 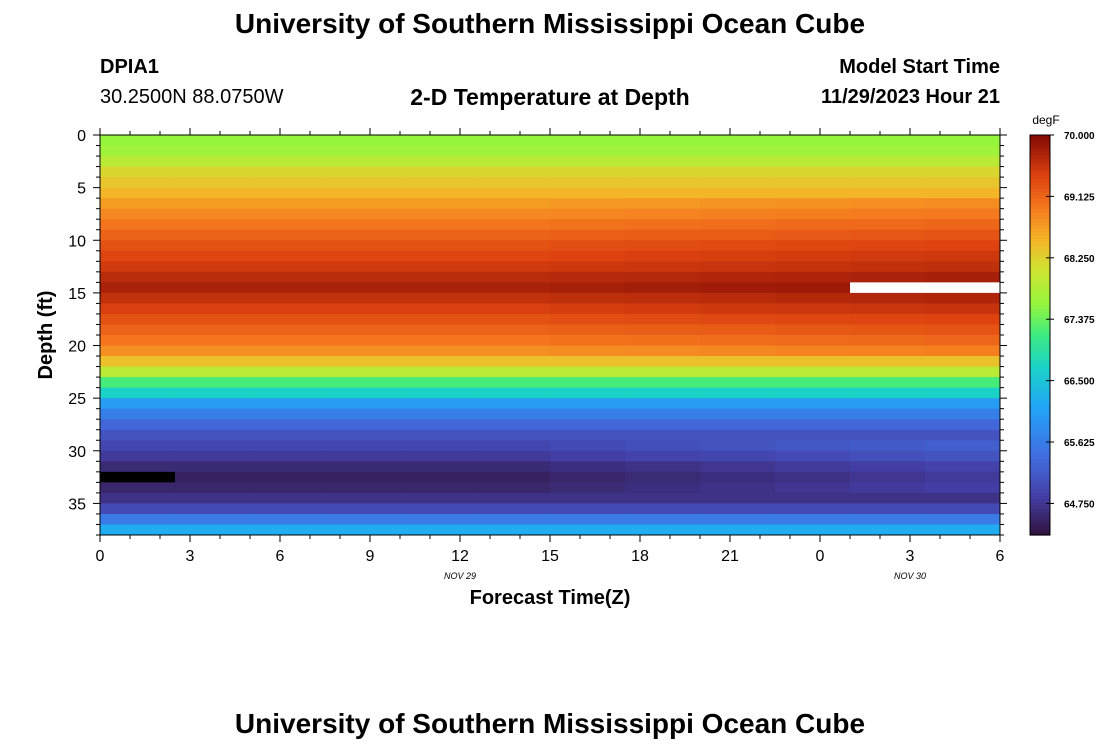 What do you see at coordinates (910, 97) in the screenshot?
I see `model-start-value: 11/29/2023 Hour 21` at bounding box center [910, 97].